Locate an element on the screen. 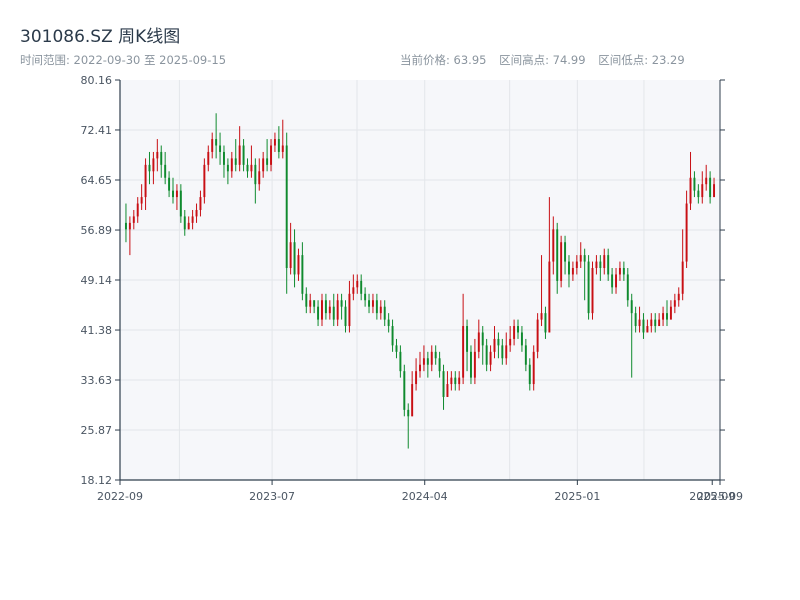  range-high: 区间高点: 74.99 is located at coordinates (542, 60).